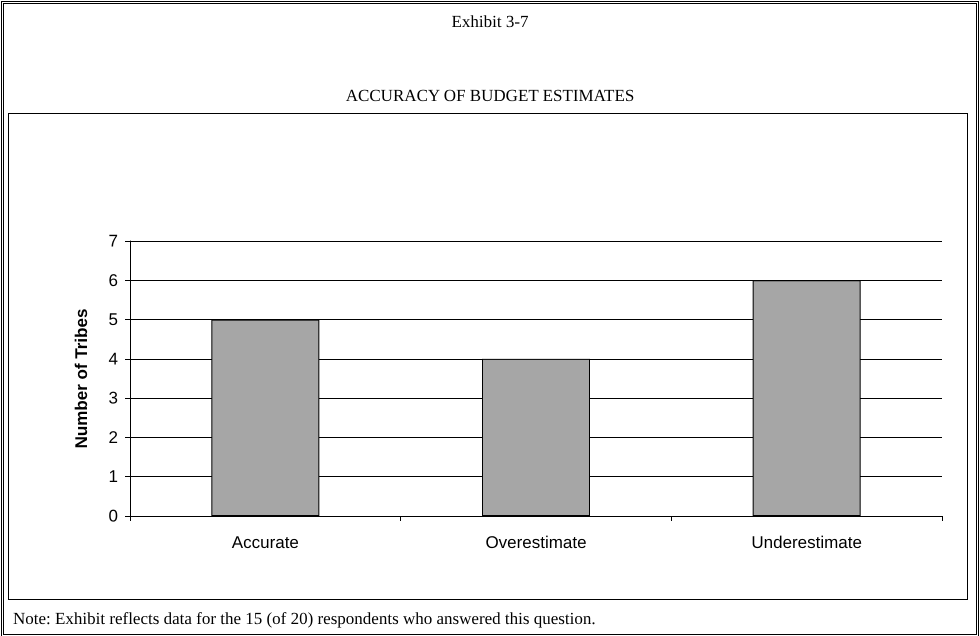  Describe the element at coordinates (113, 320) in the screenshot. I see `y-tick-label: 5` at that location.